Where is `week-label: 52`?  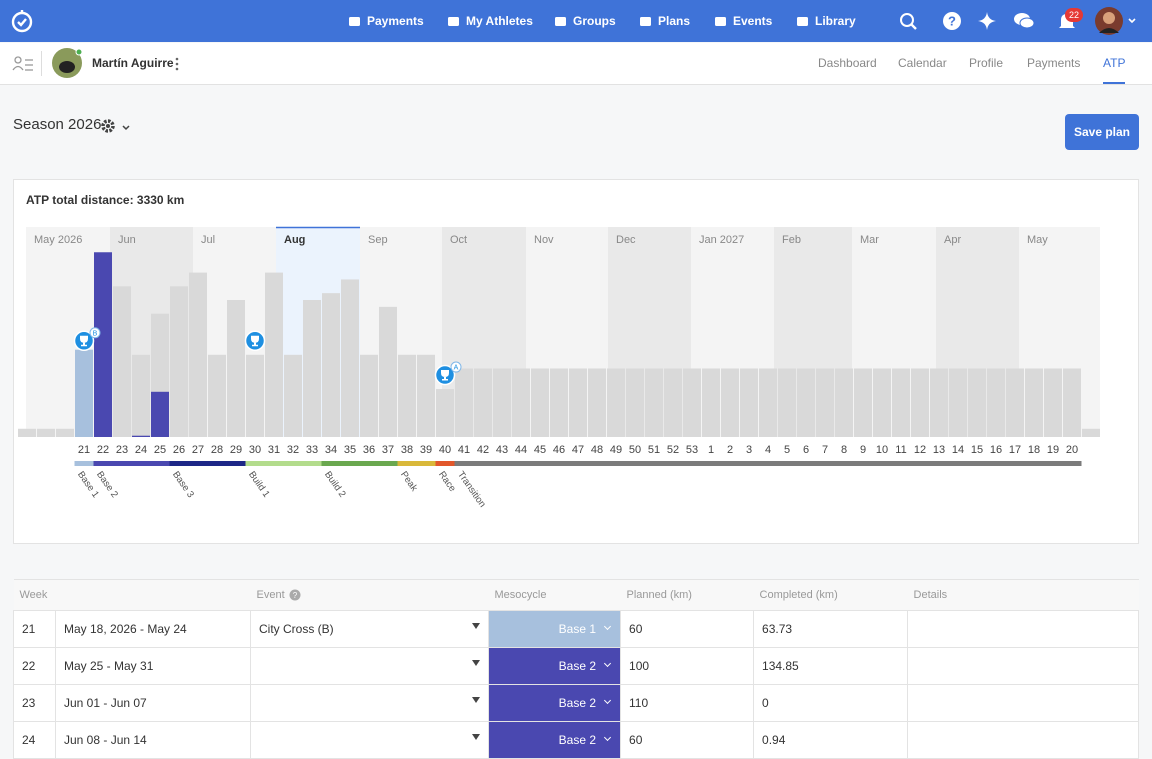
week-label: 52 is located at coordinates (673, 450).